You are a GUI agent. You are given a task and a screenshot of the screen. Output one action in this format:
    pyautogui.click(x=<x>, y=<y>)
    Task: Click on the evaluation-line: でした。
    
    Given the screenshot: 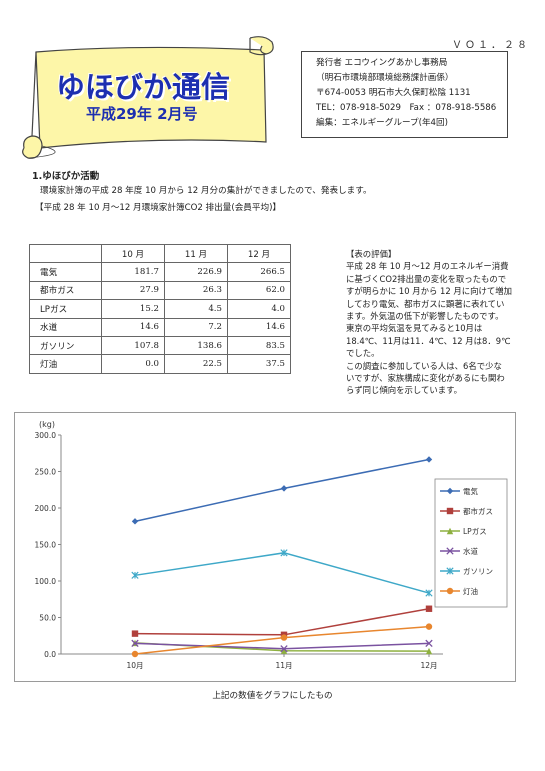 What is the action you would take?
    pyautogui.click(x=363, y=353)
    